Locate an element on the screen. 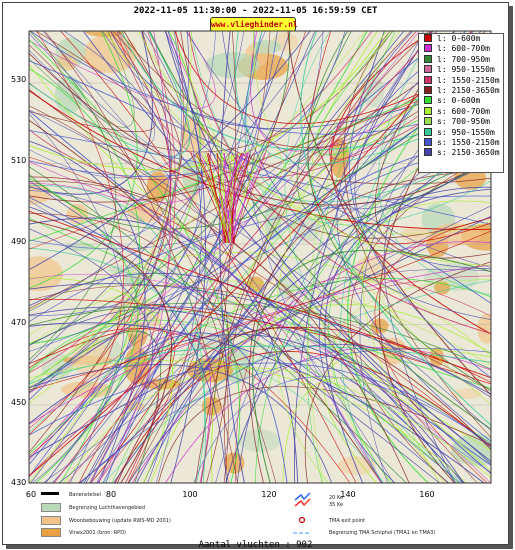 The width and height of the screenshot is (515, 550). x-tick-label: 140 is located at coordinates (348, 494).